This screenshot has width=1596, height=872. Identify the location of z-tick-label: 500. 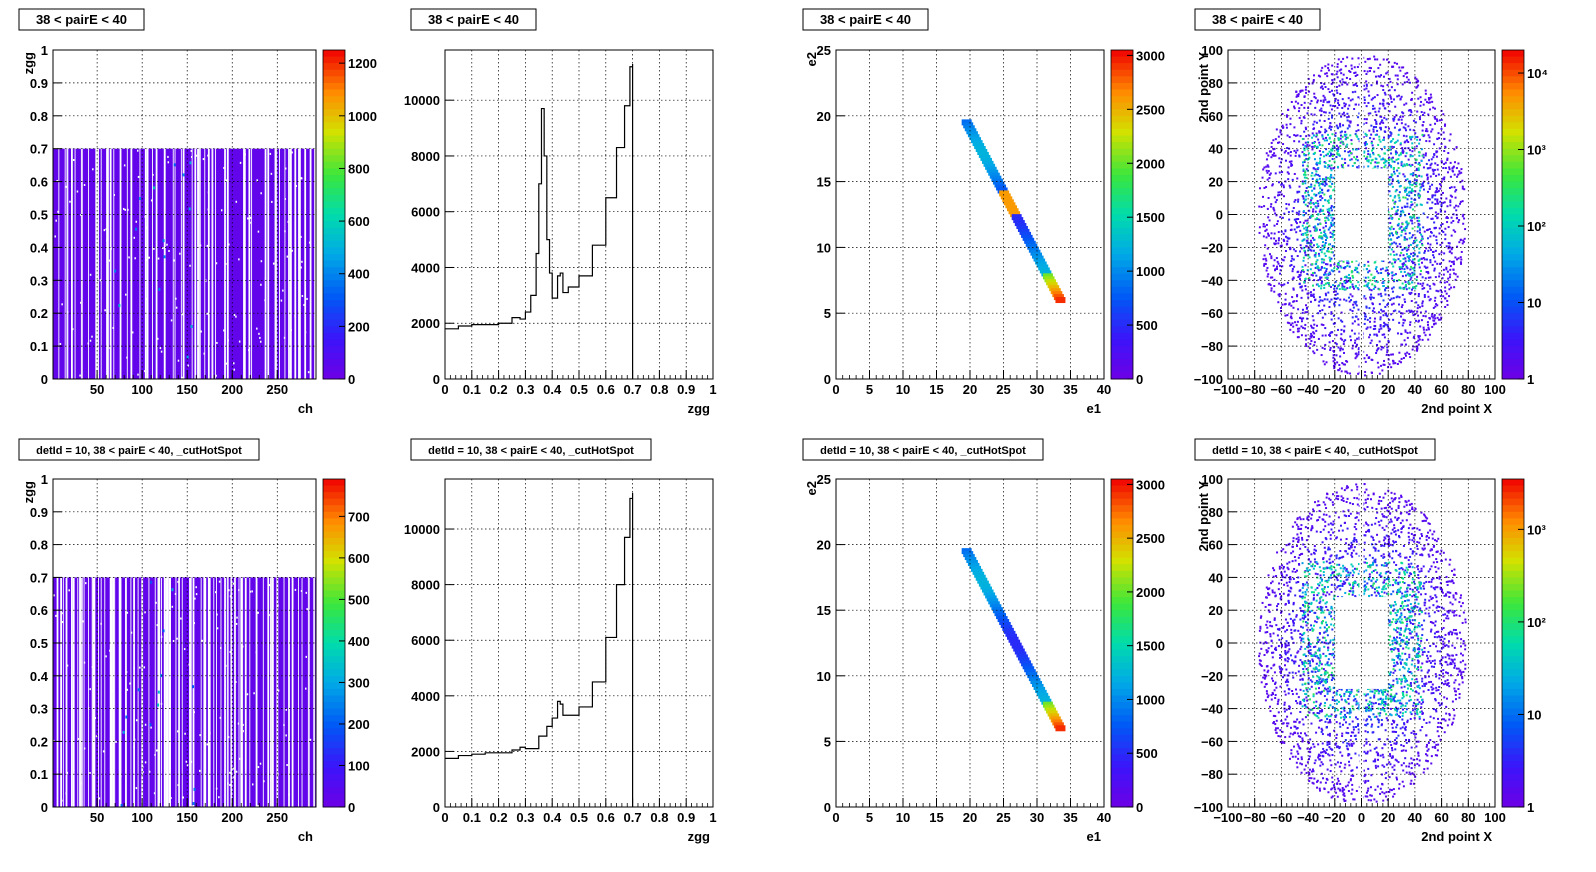
(1147, 325).